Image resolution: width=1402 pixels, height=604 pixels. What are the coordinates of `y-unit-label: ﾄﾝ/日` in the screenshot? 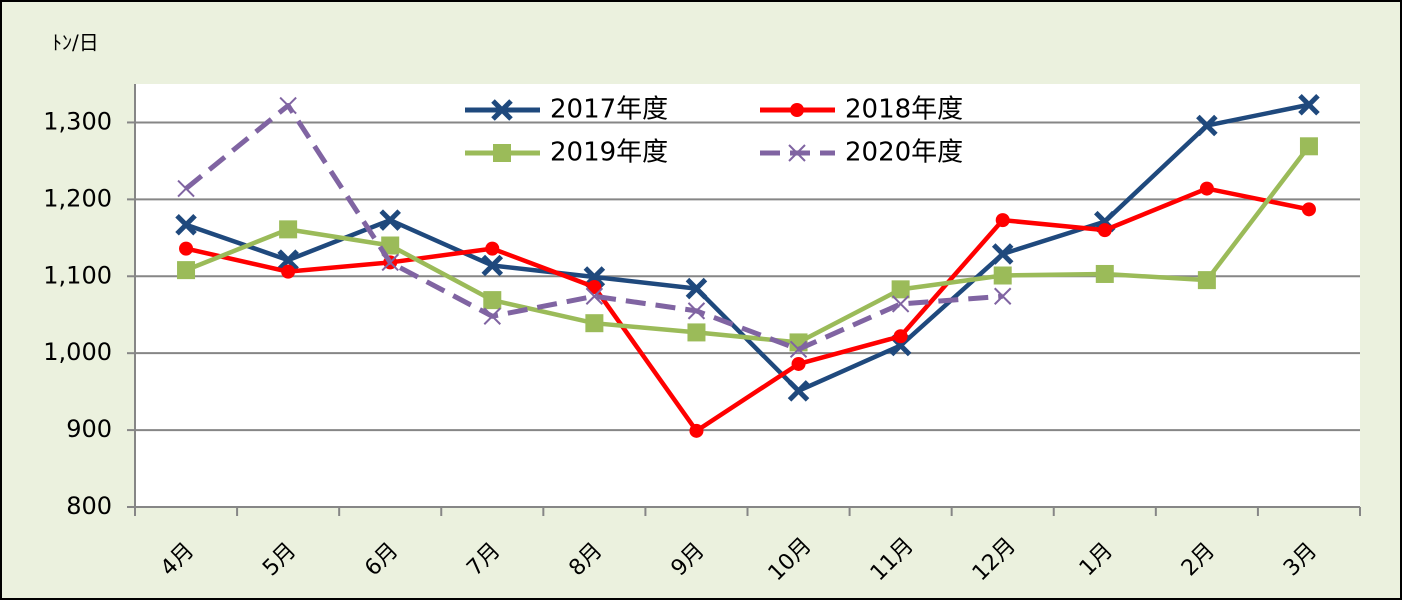 It's located at (75, 43).